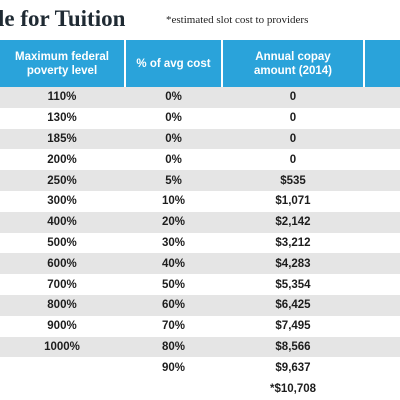  I want to click on header-text: Annual copay amount (2014), so click(293, 63).